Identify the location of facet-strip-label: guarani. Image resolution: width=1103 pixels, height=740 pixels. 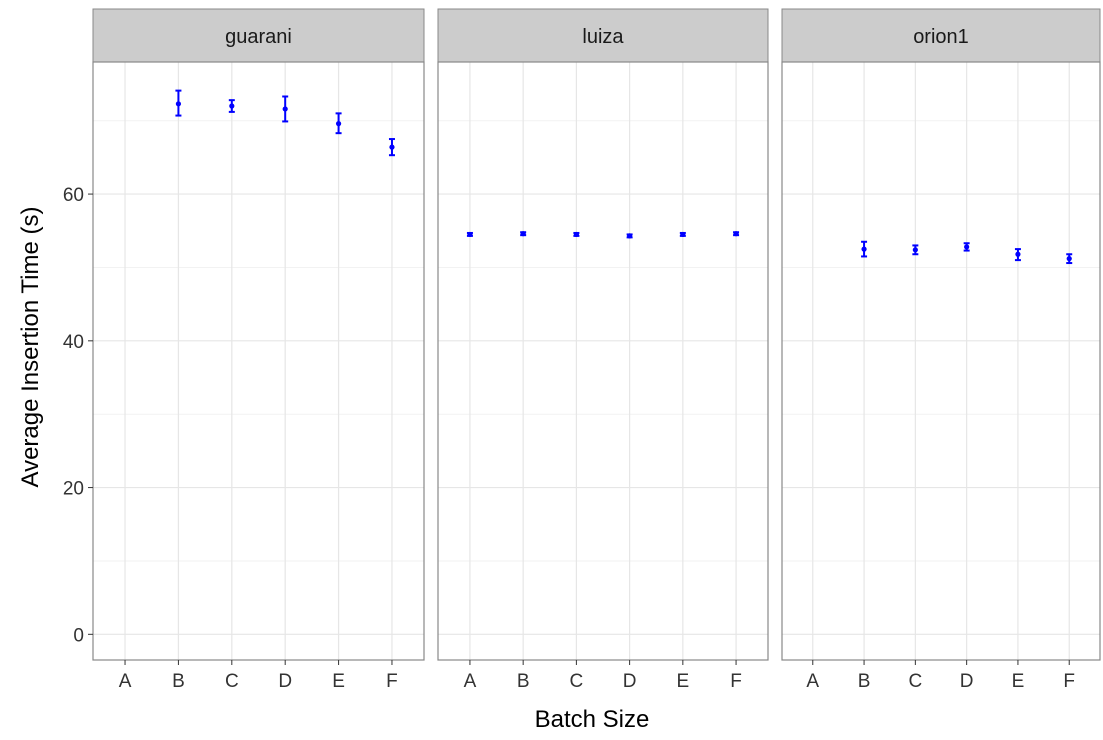
(258, 37).